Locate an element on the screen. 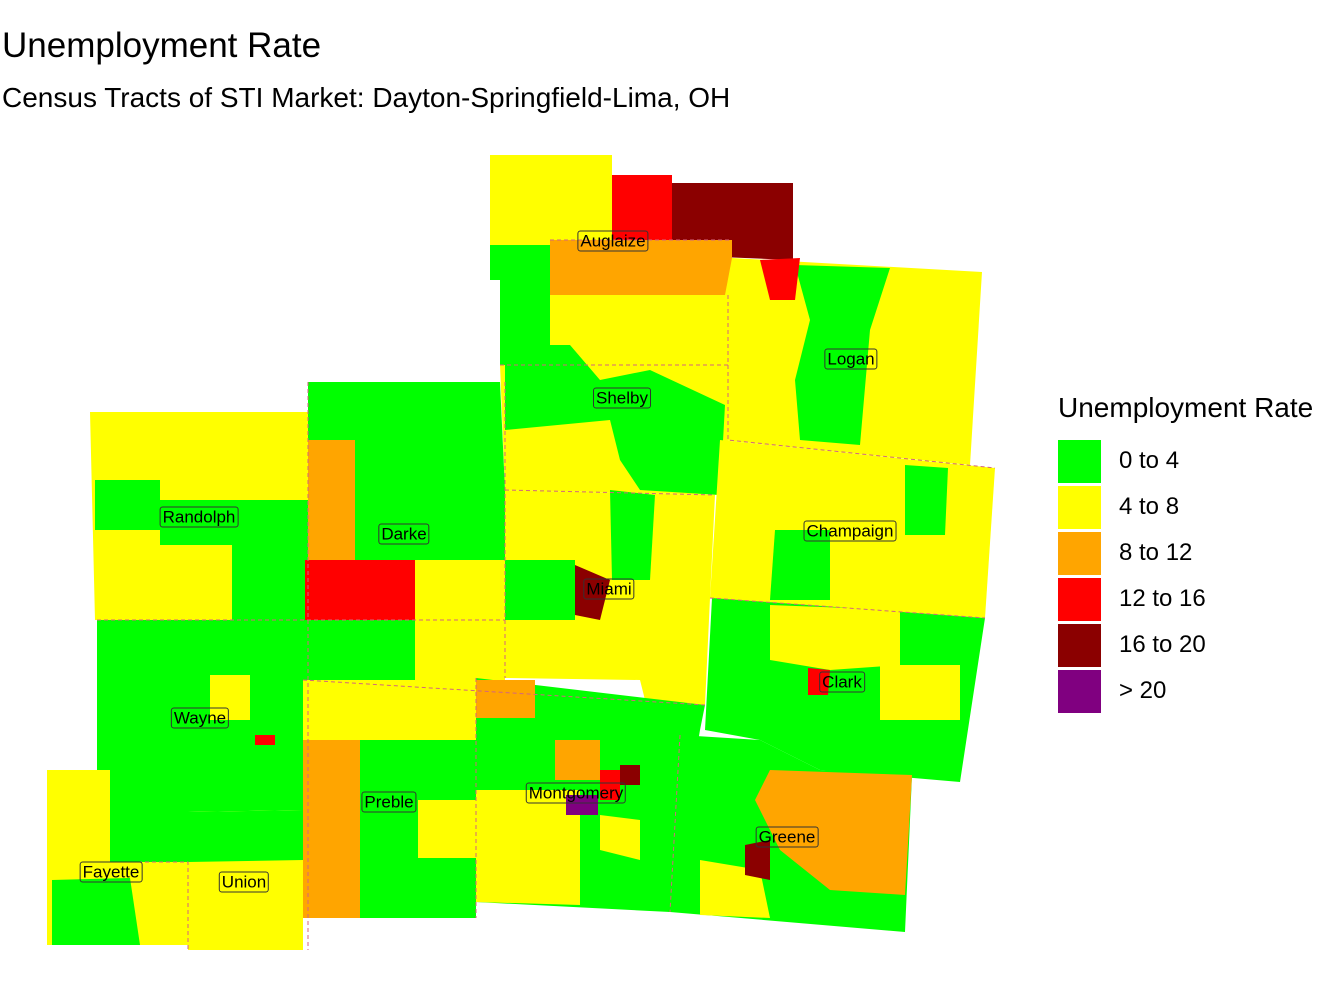  county-label-randolph: Randolph is located at coordinates (199, 517).